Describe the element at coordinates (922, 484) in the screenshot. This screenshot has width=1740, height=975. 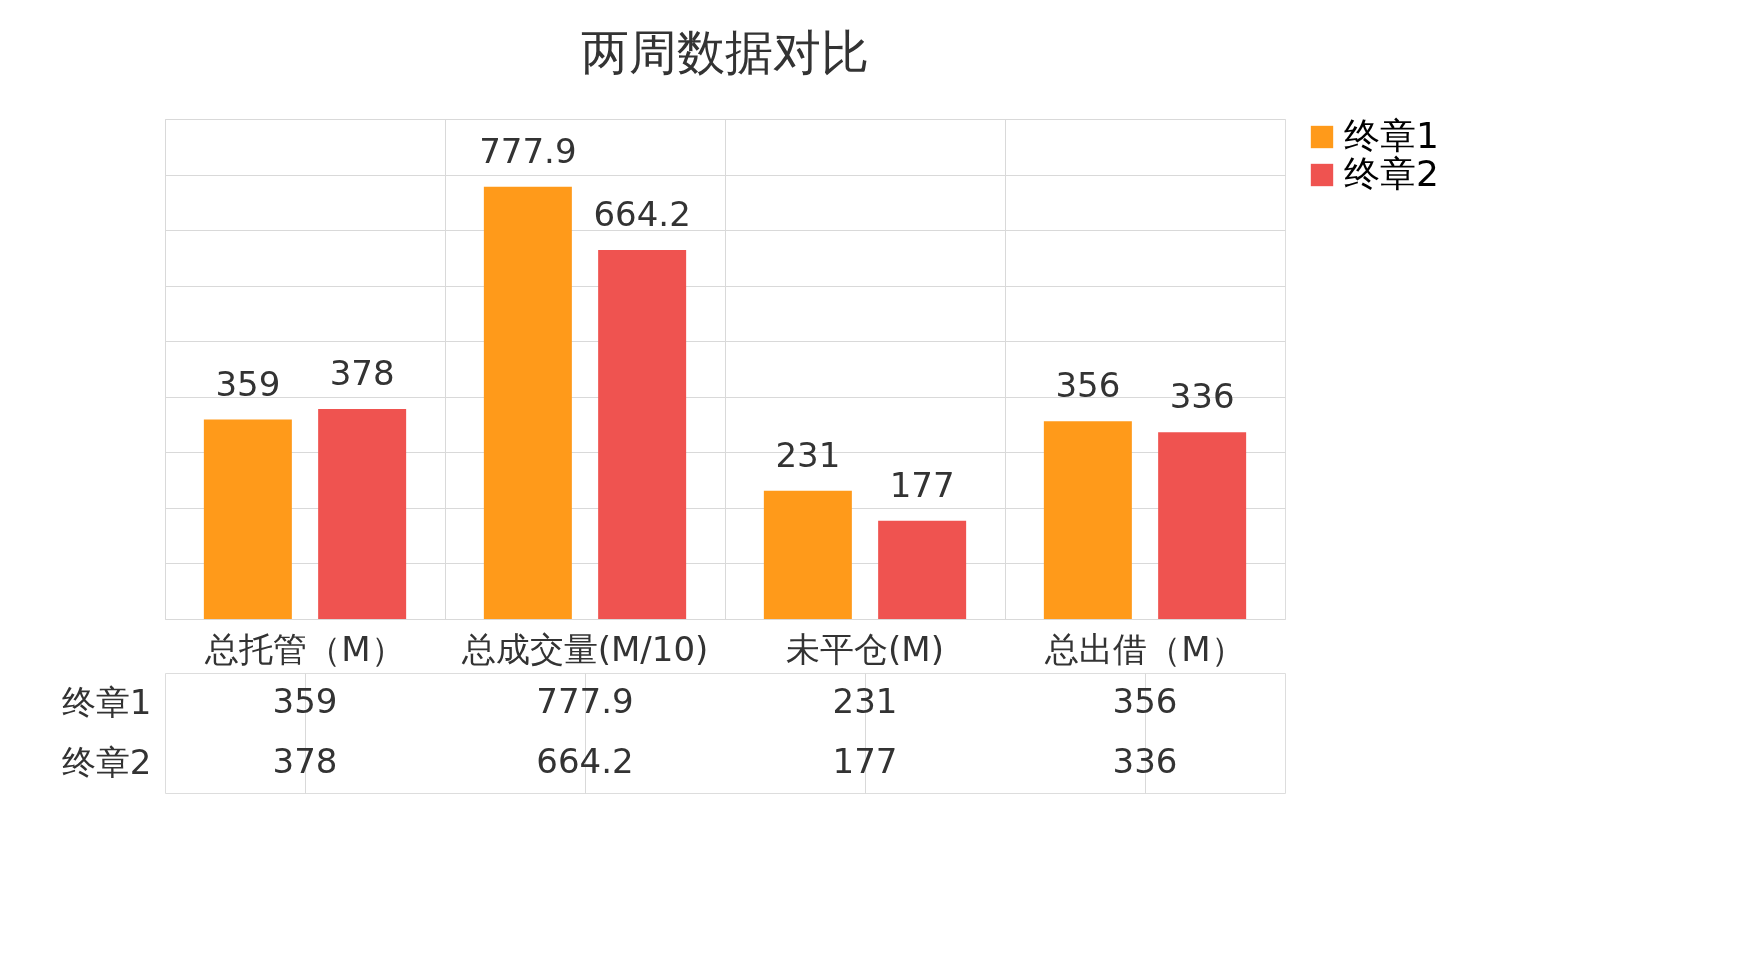
I see `annotation: 177` at that location.